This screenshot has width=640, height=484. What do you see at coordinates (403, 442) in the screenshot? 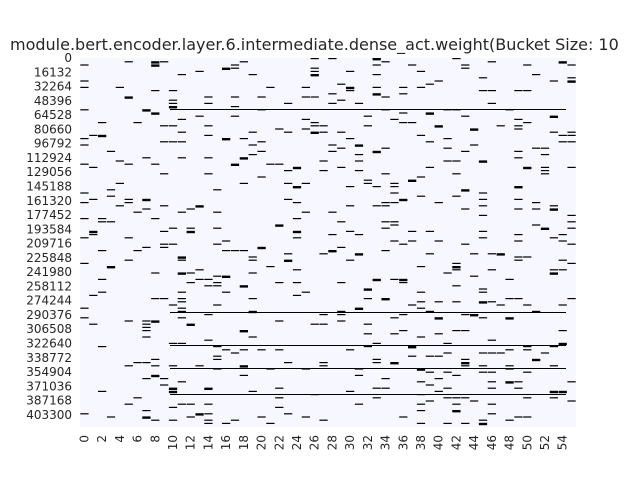
I see `x-tick-label: 36` at bounding box center [403, 442].